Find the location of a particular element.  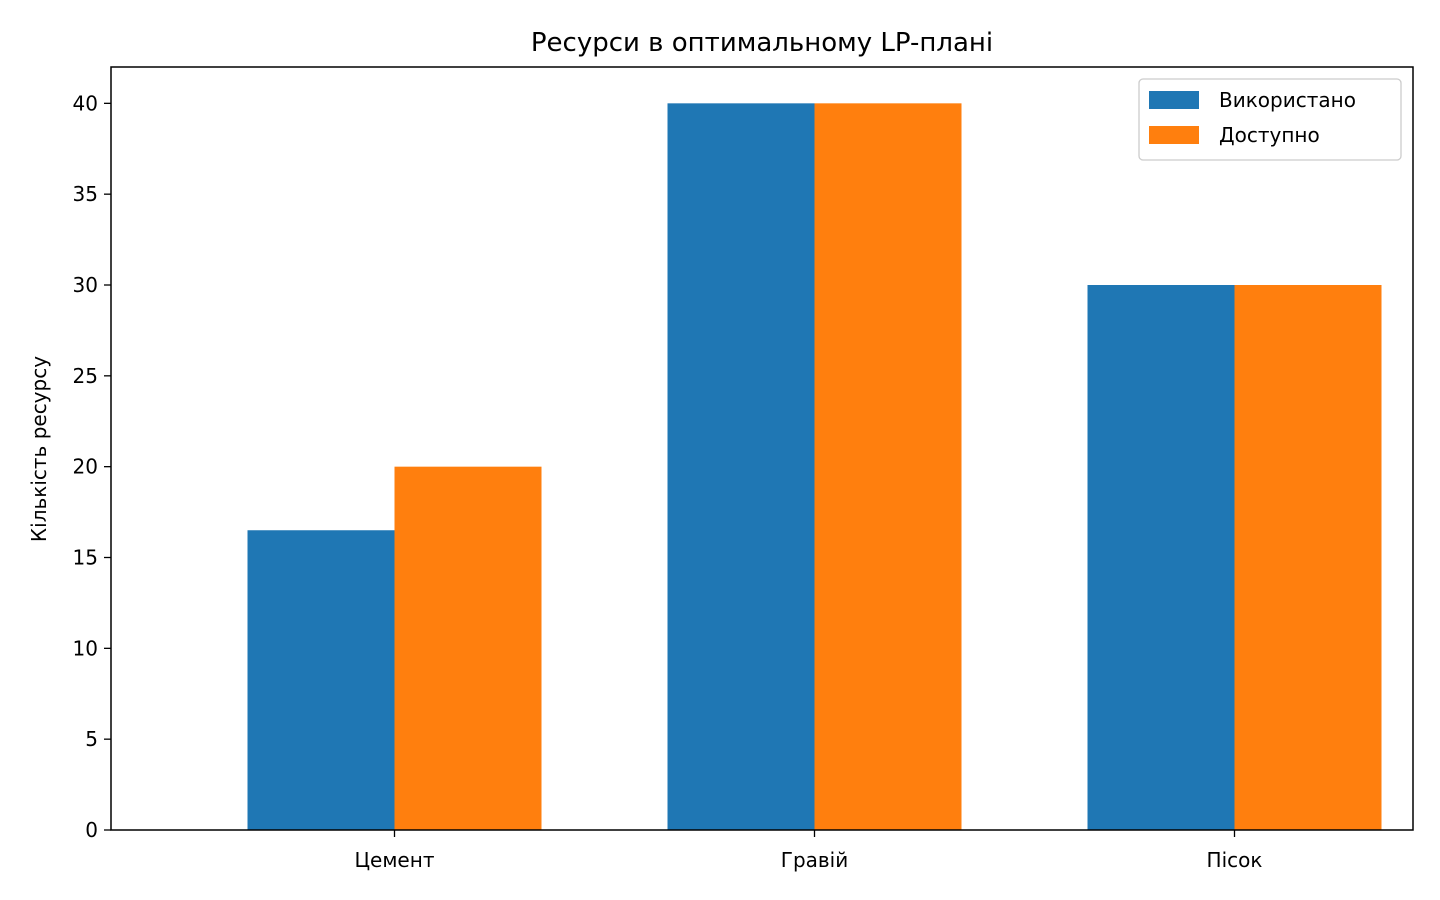

x-ticks-group: Цемент Гравій Пісок is located at coordinates (809, 851).